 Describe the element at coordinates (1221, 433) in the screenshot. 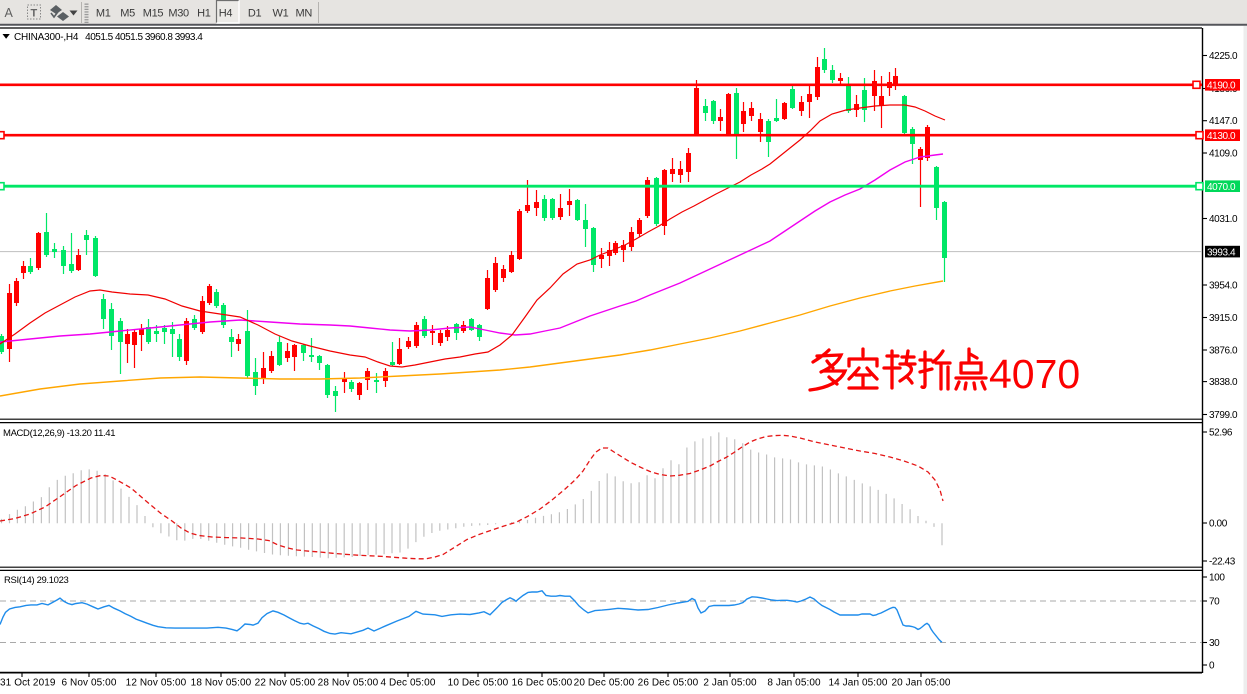

I see `svg-text: 52.96` at that location.